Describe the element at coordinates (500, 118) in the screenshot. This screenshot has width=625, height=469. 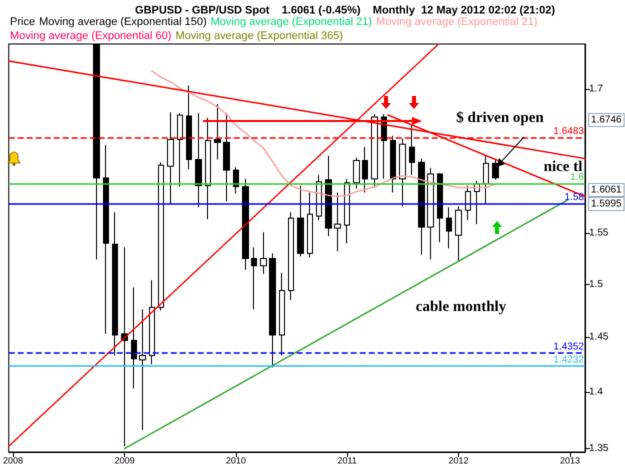
I see `annotation: $ driven open` at that location.